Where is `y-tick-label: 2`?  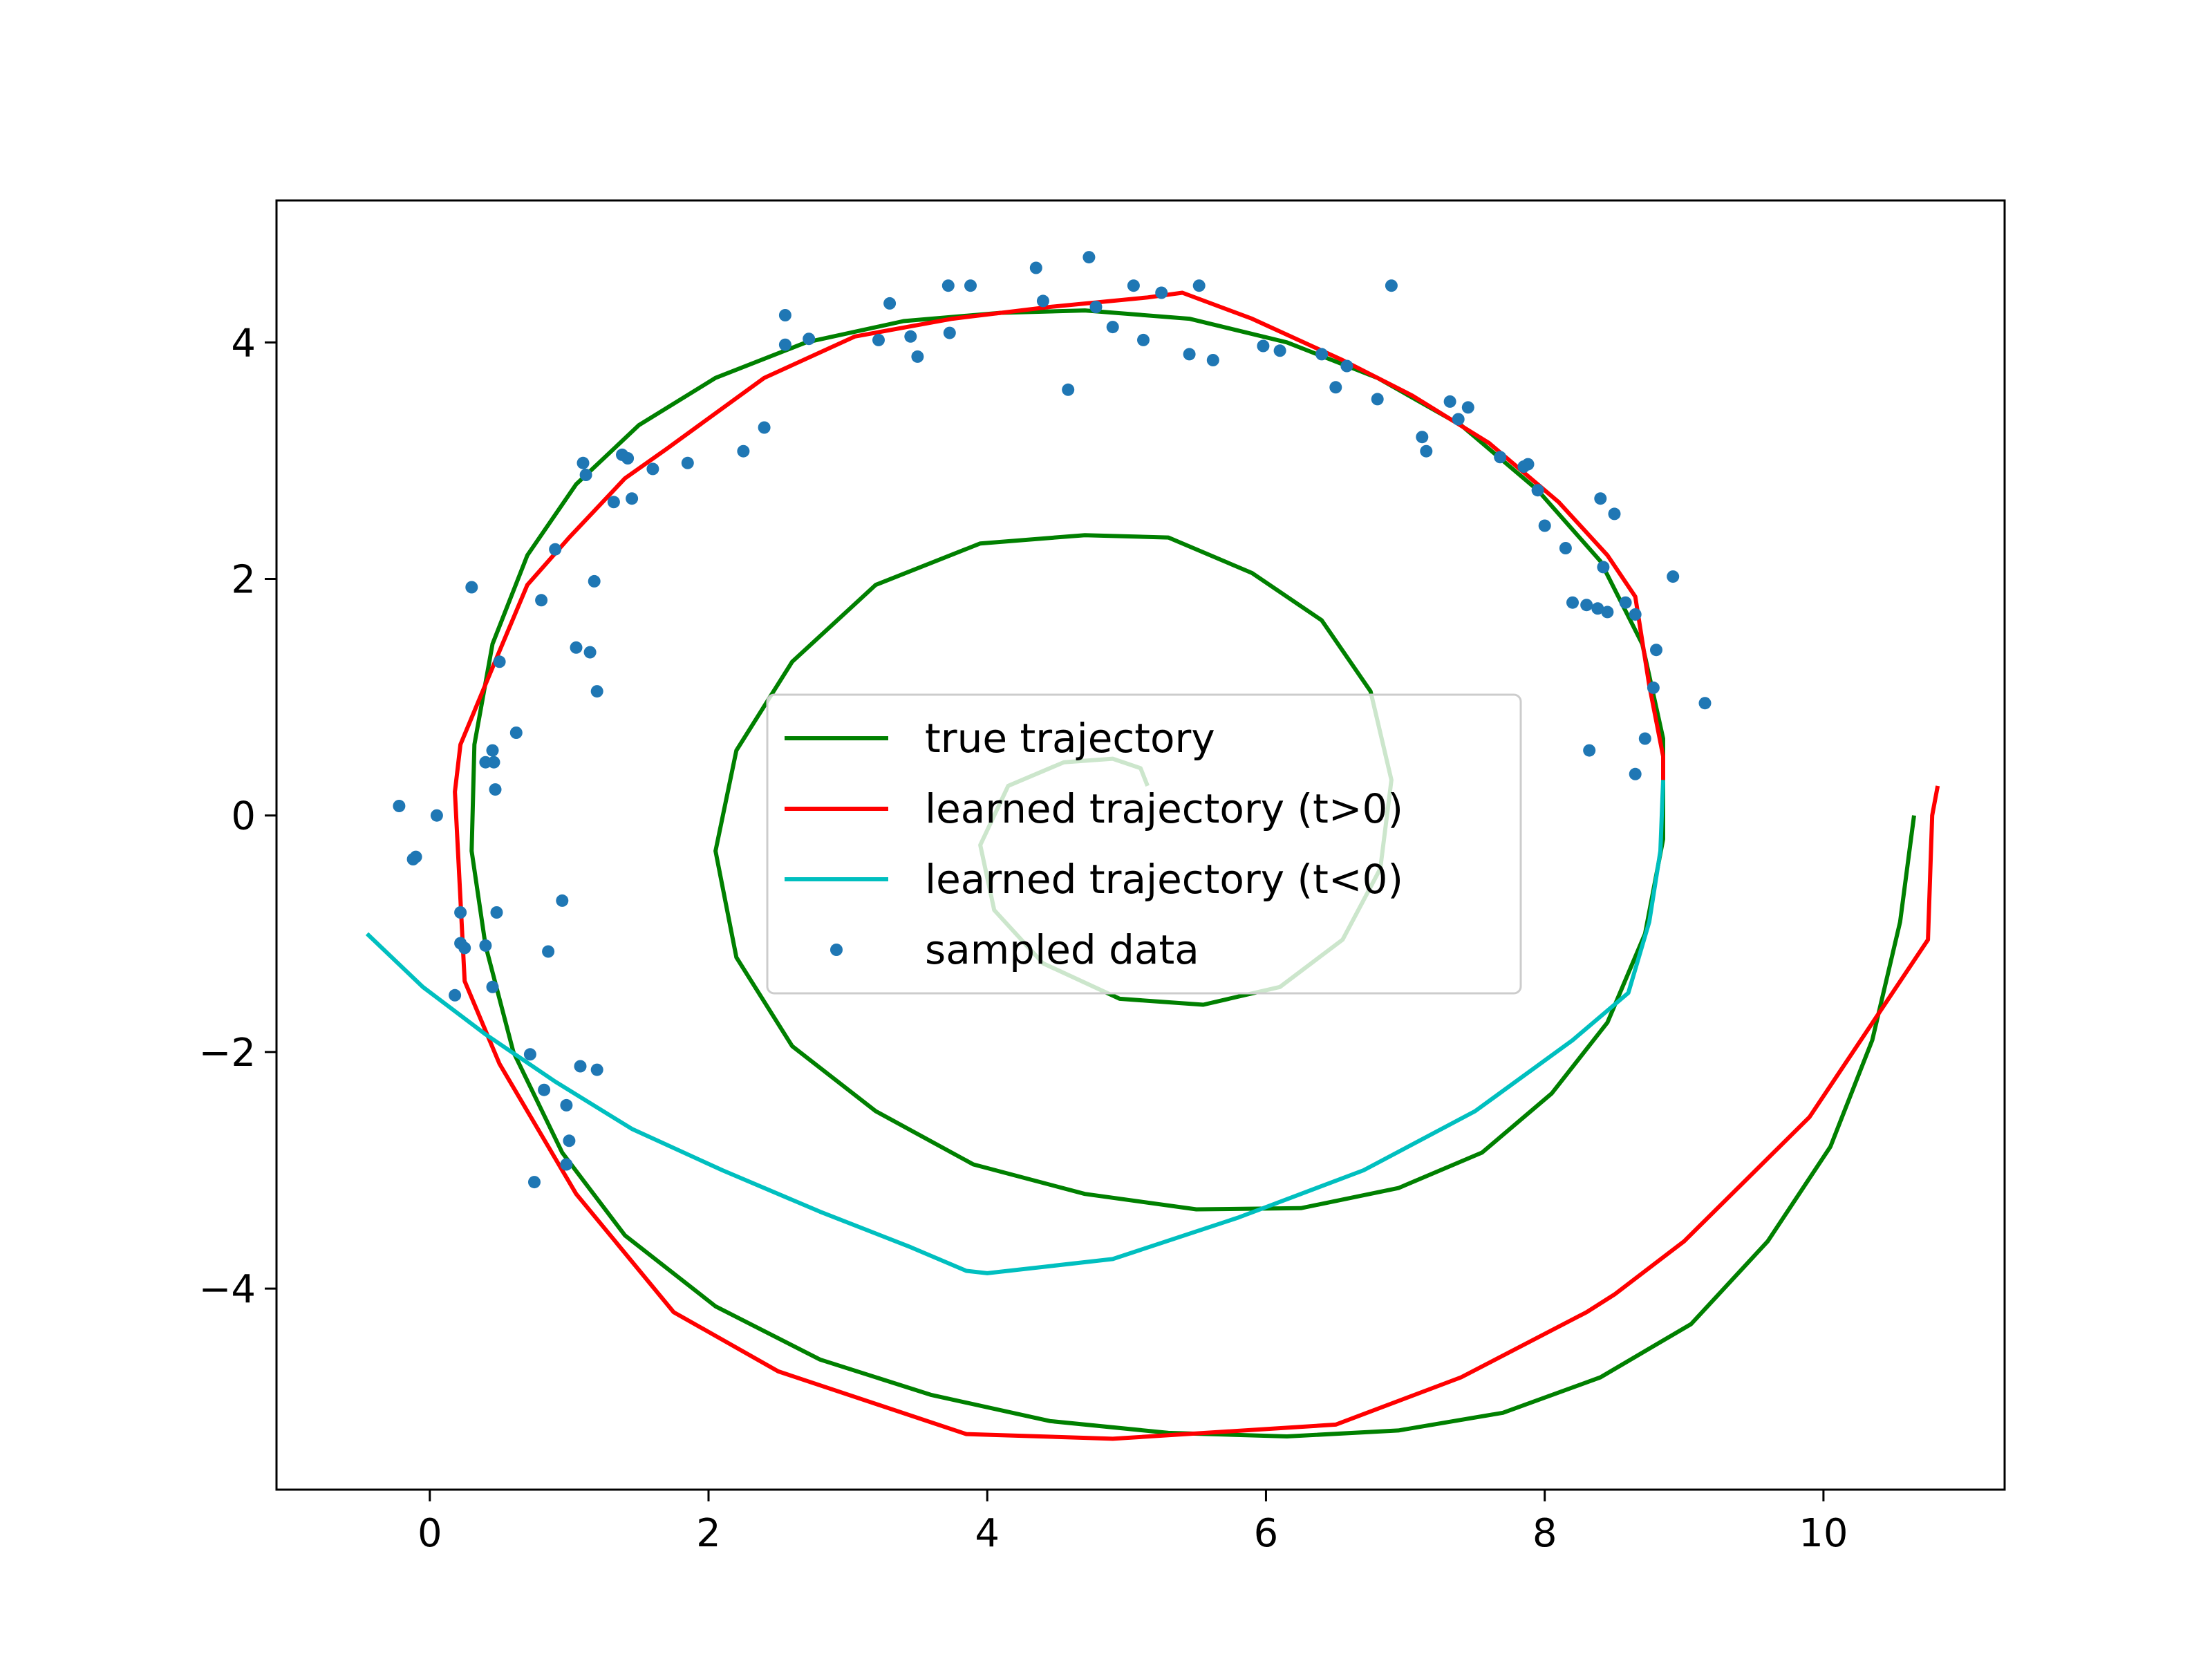 y-tick-label: 2 is located at coordinates (243, 581).